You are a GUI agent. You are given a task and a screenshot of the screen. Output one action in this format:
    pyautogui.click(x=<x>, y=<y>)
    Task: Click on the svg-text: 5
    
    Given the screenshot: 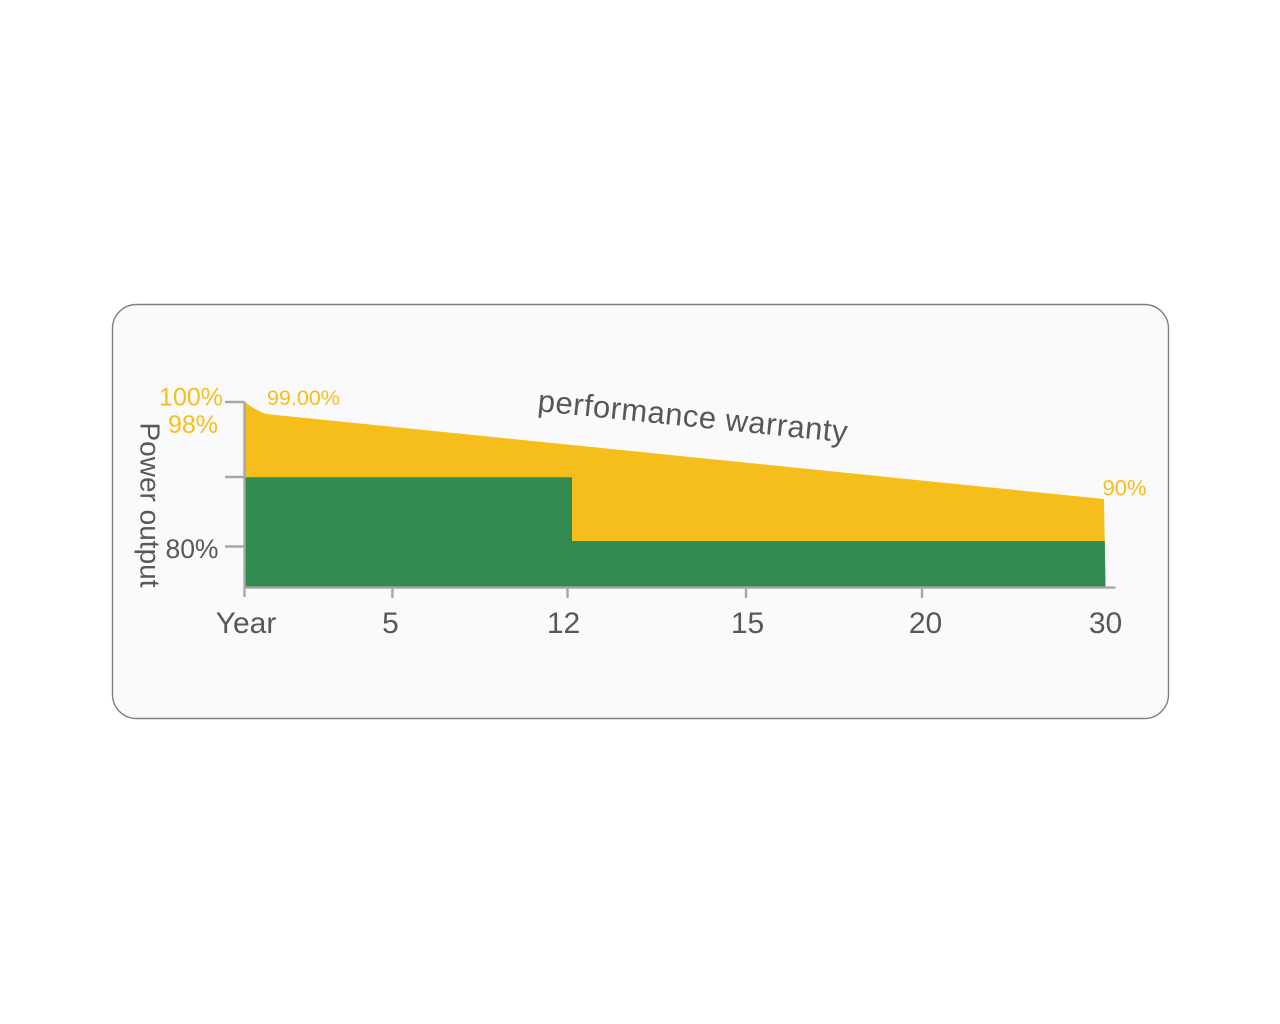 What is the action you would take?
    pyautogui.click(x=390, y=623)
    